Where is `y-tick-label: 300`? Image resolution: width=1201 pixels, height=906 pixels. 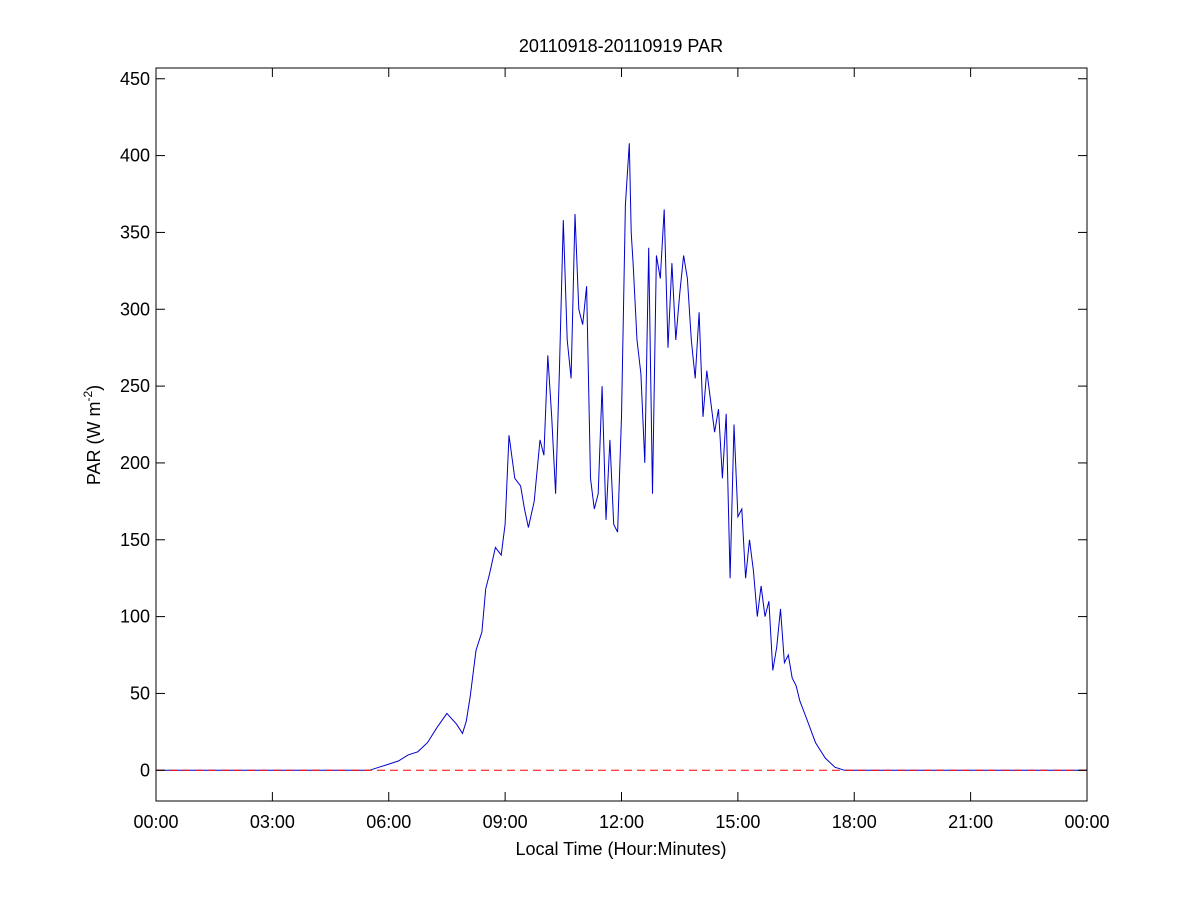
y-tick-label: 300 is located at coordinates (135, 309).